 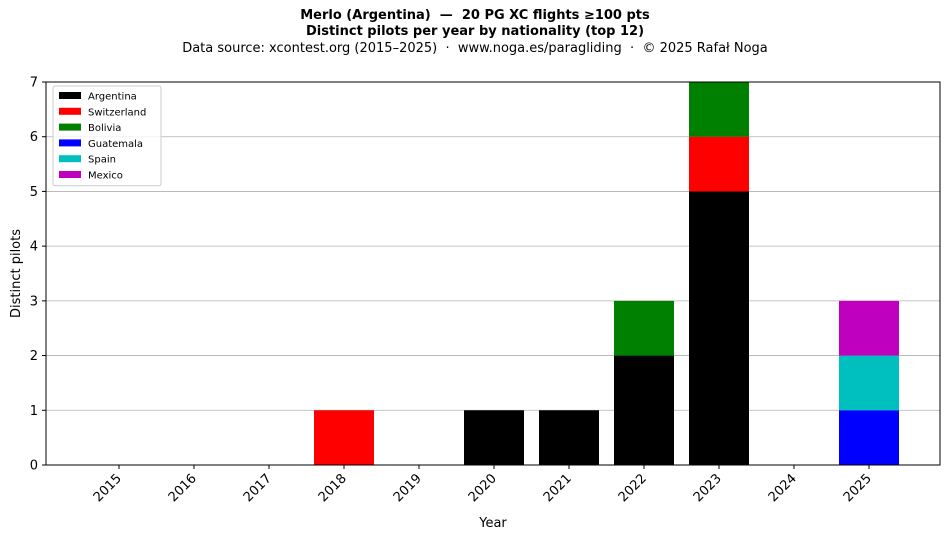 I want to click on y-axis-label: Distinct pilots, so click(x=16, y=273).